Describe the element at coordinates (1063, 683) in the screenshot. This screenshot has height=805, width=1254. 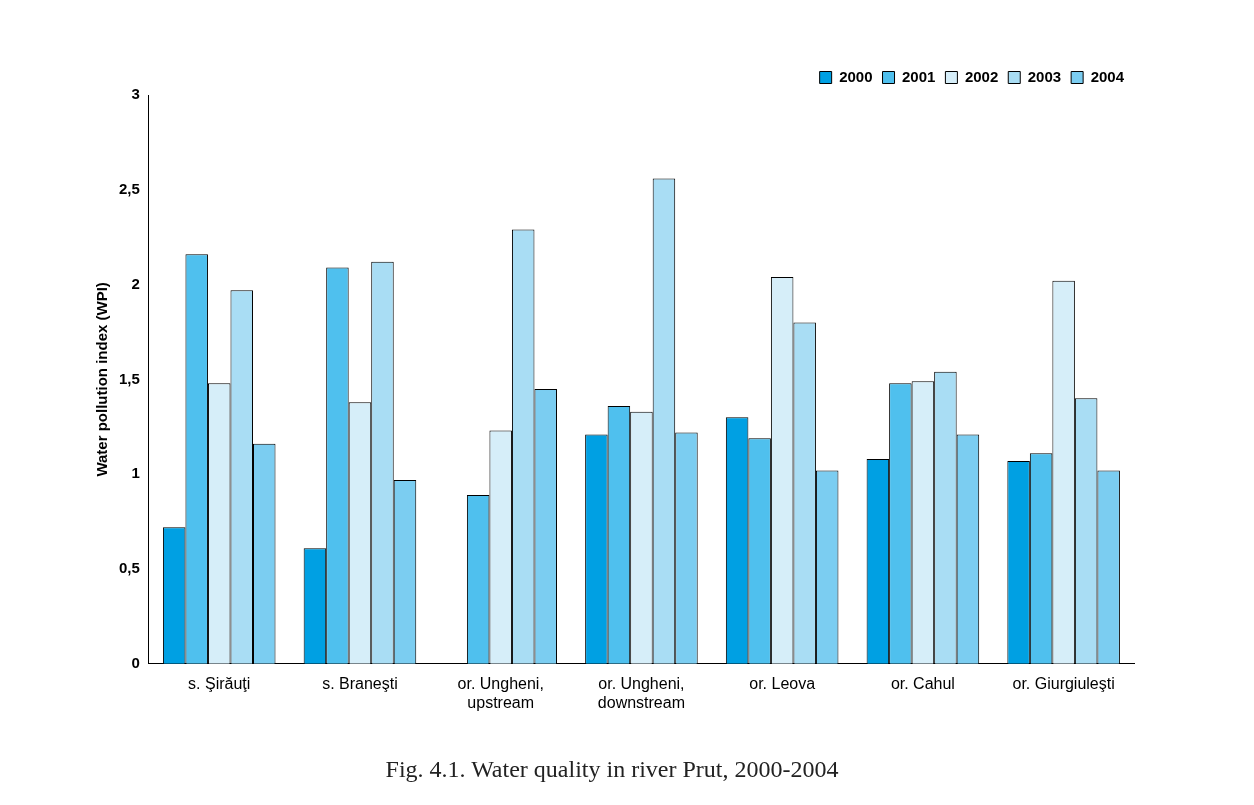
I see `x-tick-label: or. Giurgiuleşti` at that location.